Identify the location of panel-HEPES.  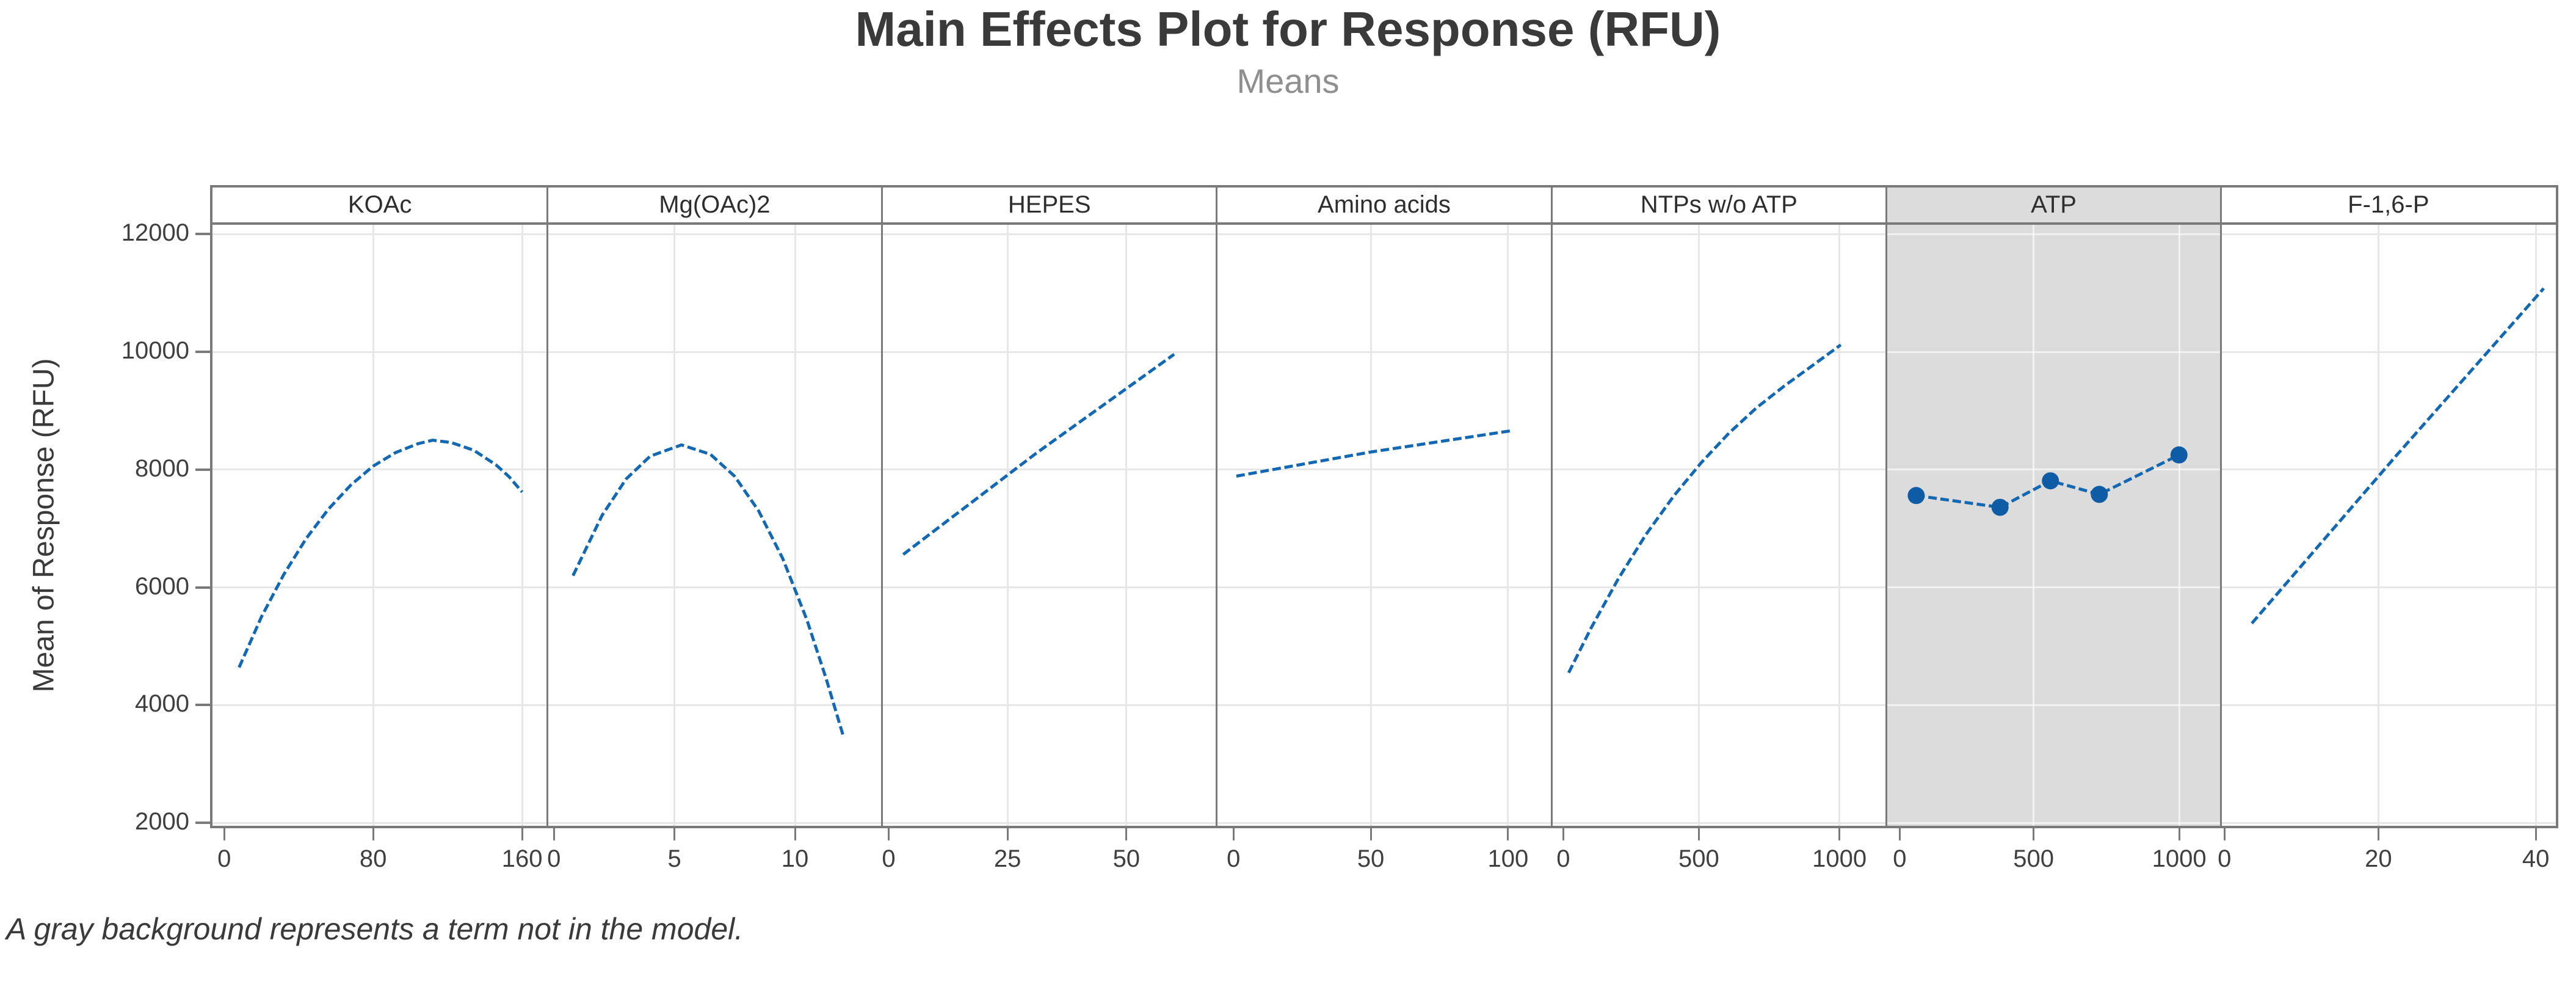
(1049, 525).